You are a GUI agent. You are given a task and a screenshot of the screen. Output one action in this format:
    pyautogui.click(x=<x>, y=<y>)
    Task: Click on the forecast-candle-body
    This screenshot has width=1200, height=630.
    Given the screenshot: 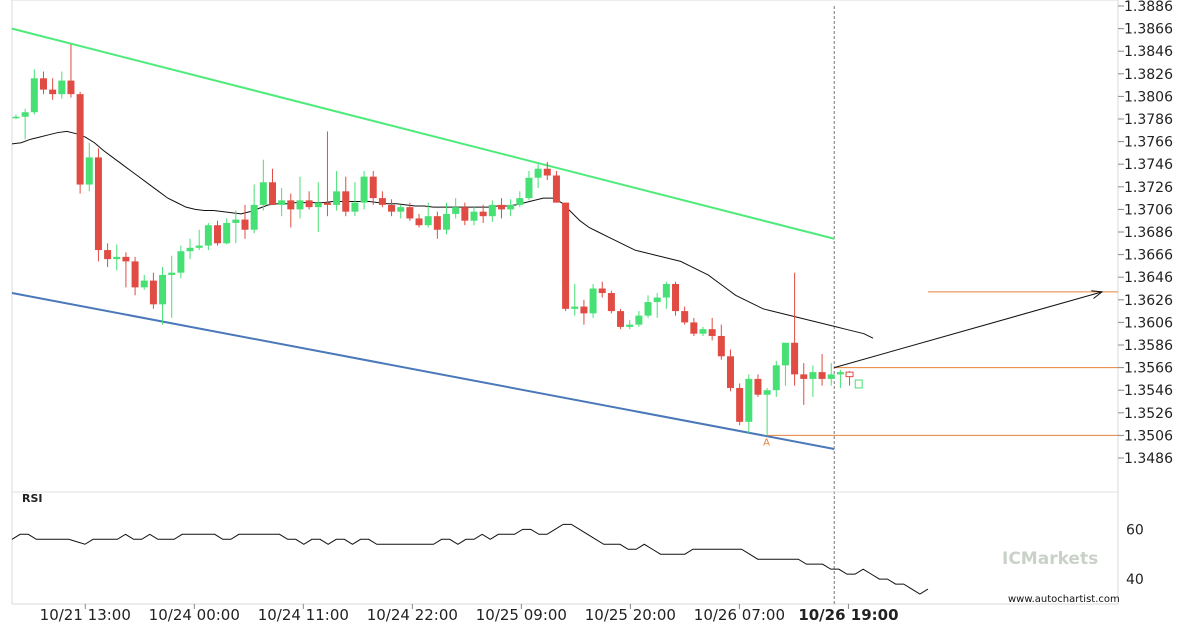 What is the action you would take?
    pyautogui.click(x=858, y=384)
    